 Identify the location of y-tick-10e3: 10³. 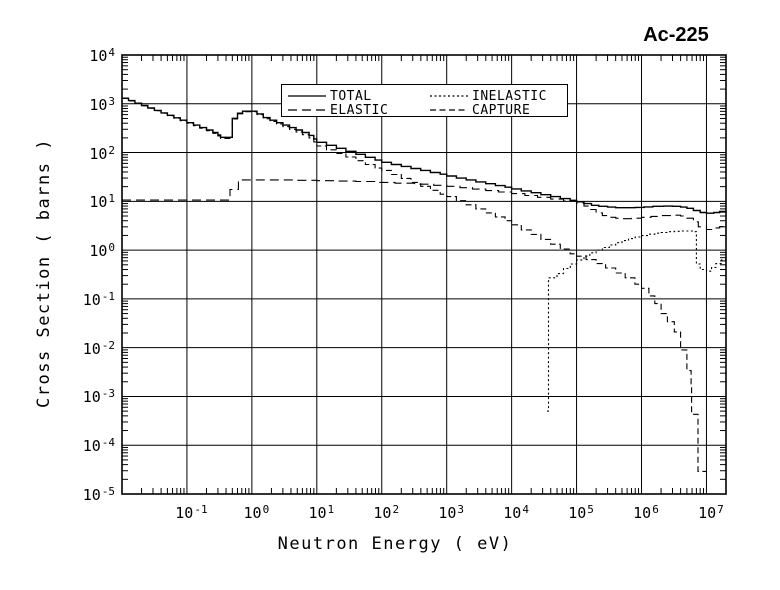
(102, 104).